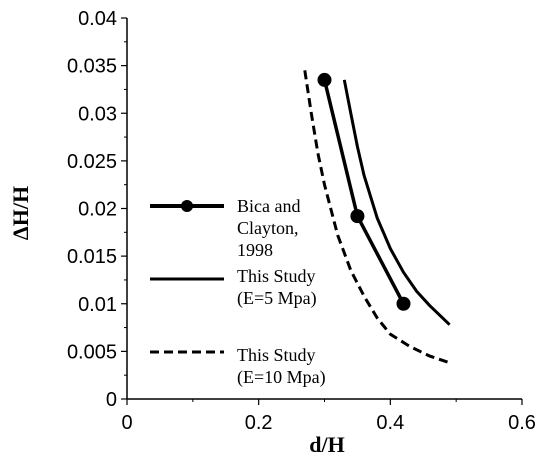 This screenshot has width=550, height=464. Describe the element at coordinates (97, 19) in the screenshot. I see `y-tick-label: 0.04` at that location.